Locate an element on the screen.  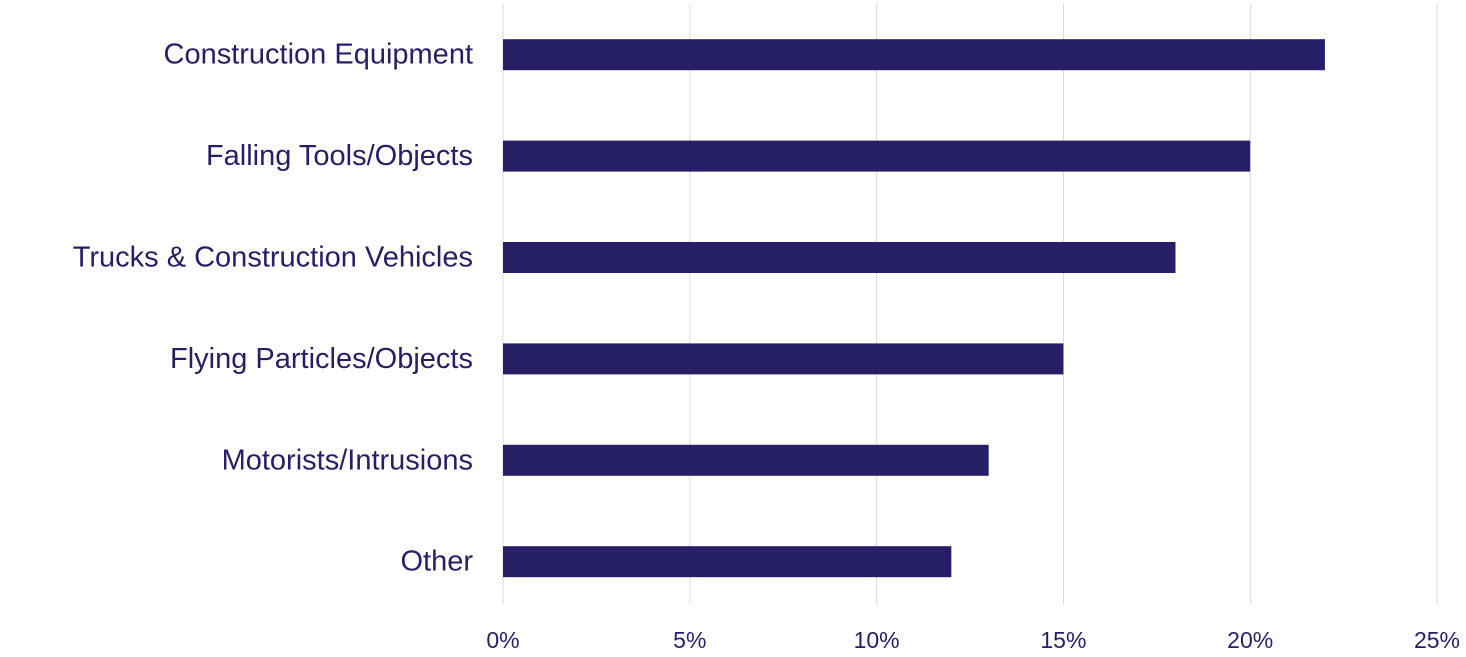
category-label-4: Motorists/Intrusions is located at coordinates (347, 460).